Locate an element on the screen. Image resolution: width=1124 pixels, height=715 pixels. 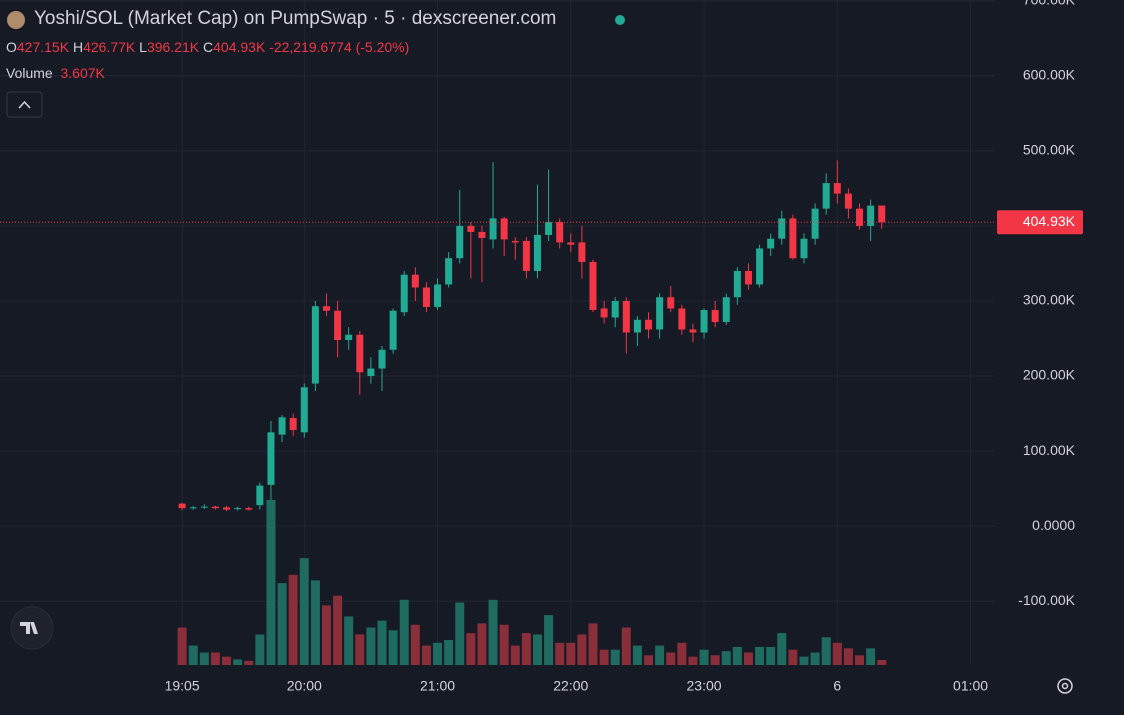
ohlc-key: H is located at coordinates (78, 47).